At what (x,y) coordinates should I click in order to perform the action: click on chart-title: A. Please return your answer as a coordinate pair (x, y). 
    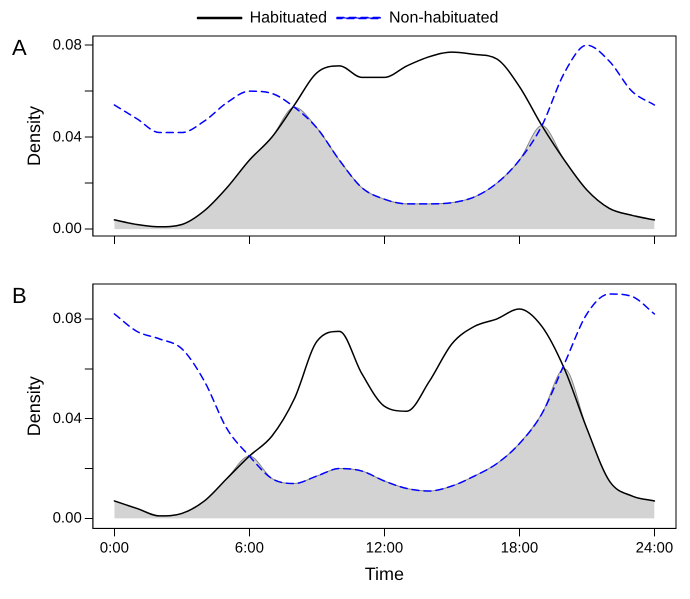
    Looking at the image, I should click on (19, 47).